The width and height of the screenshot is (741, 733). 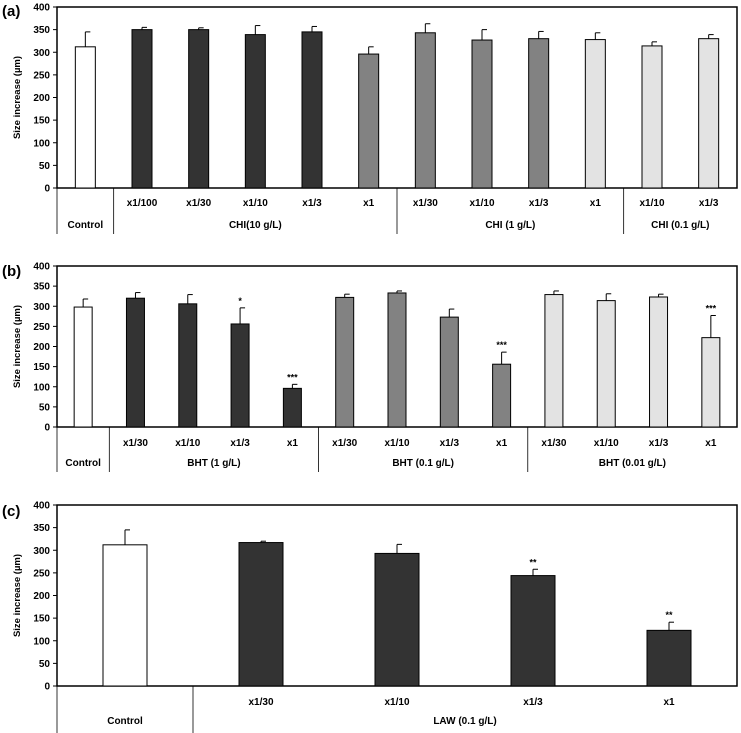 What do you see at coordinates (240, 301) in the screenshot?
I see `significance-mark: *` at bounding box center [240, 301].